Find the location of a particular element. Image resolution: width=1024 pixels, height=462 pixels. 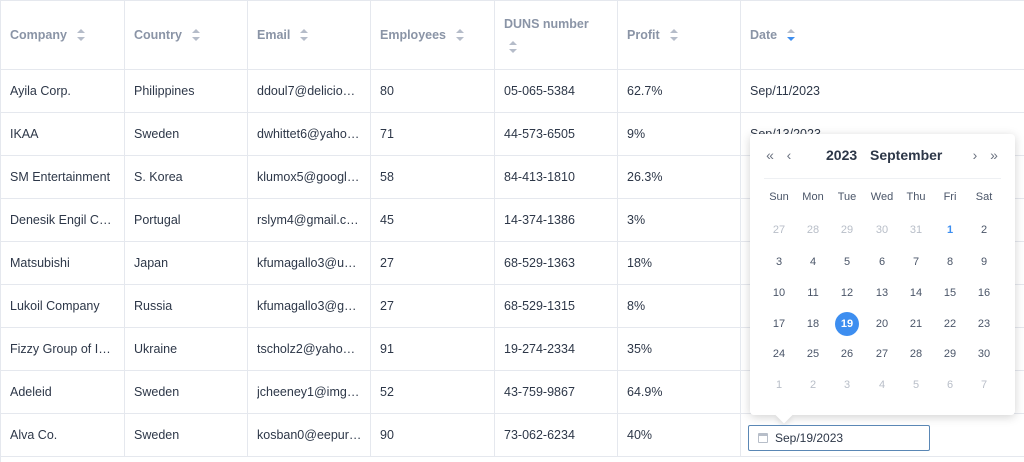

calendar-day: 10 is located at coordinates (779, 293).